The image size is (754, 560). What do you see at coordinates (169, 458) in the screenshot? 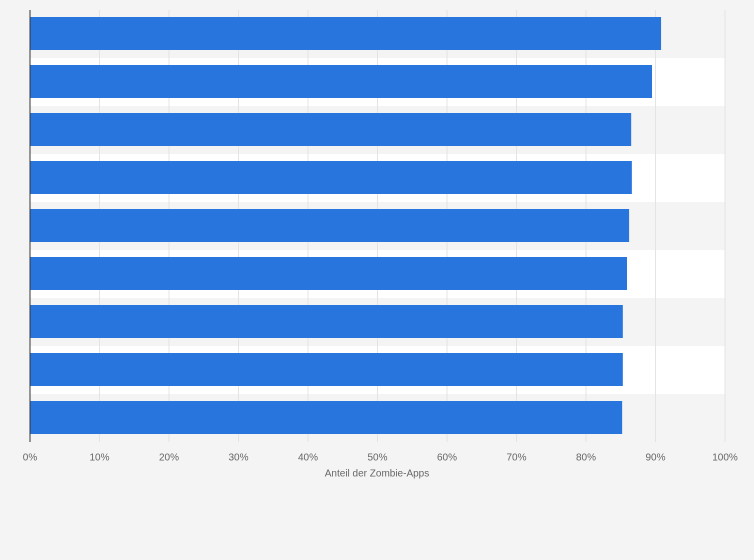
I see `x-tick-label: 20%` at bounding box center [169, 458].